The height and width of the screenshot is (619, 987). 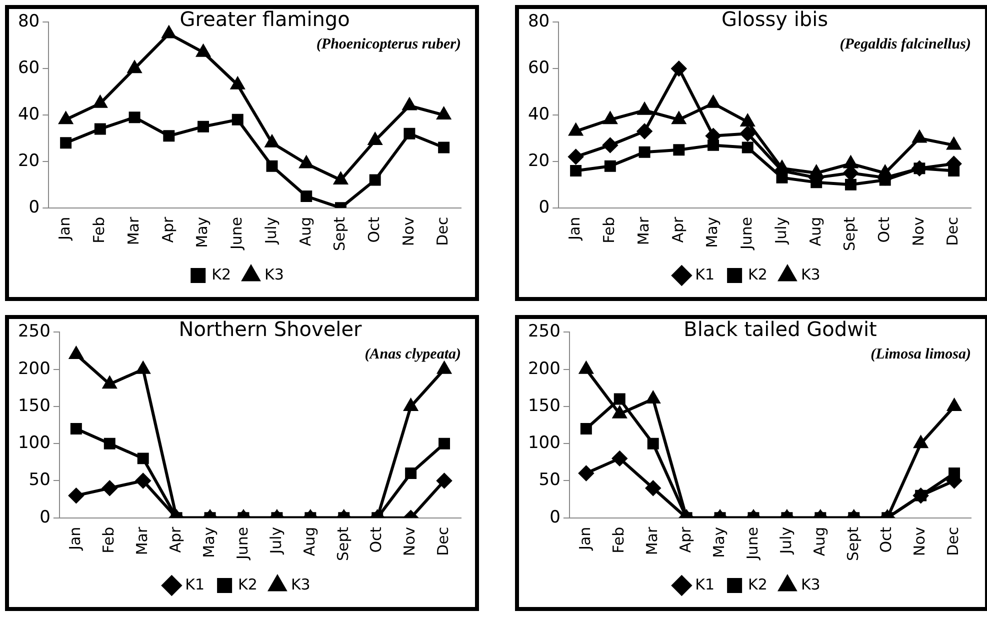 What do you see at coordinates (920, 354) in the screenshot?
I see `text: (Limosa limosa)` at bounding box center [920, 354].